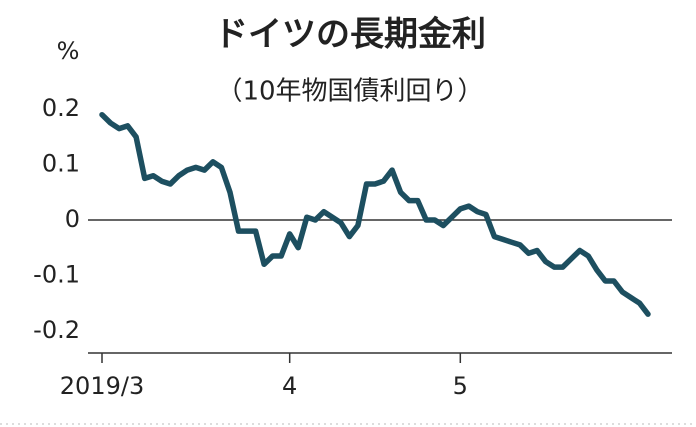 The width and height of the screenshot is (696, 427). What do you see at coordinates (68, 51) in the screenshot?
I see `y-unit: %` at bounding box center [68, 51].